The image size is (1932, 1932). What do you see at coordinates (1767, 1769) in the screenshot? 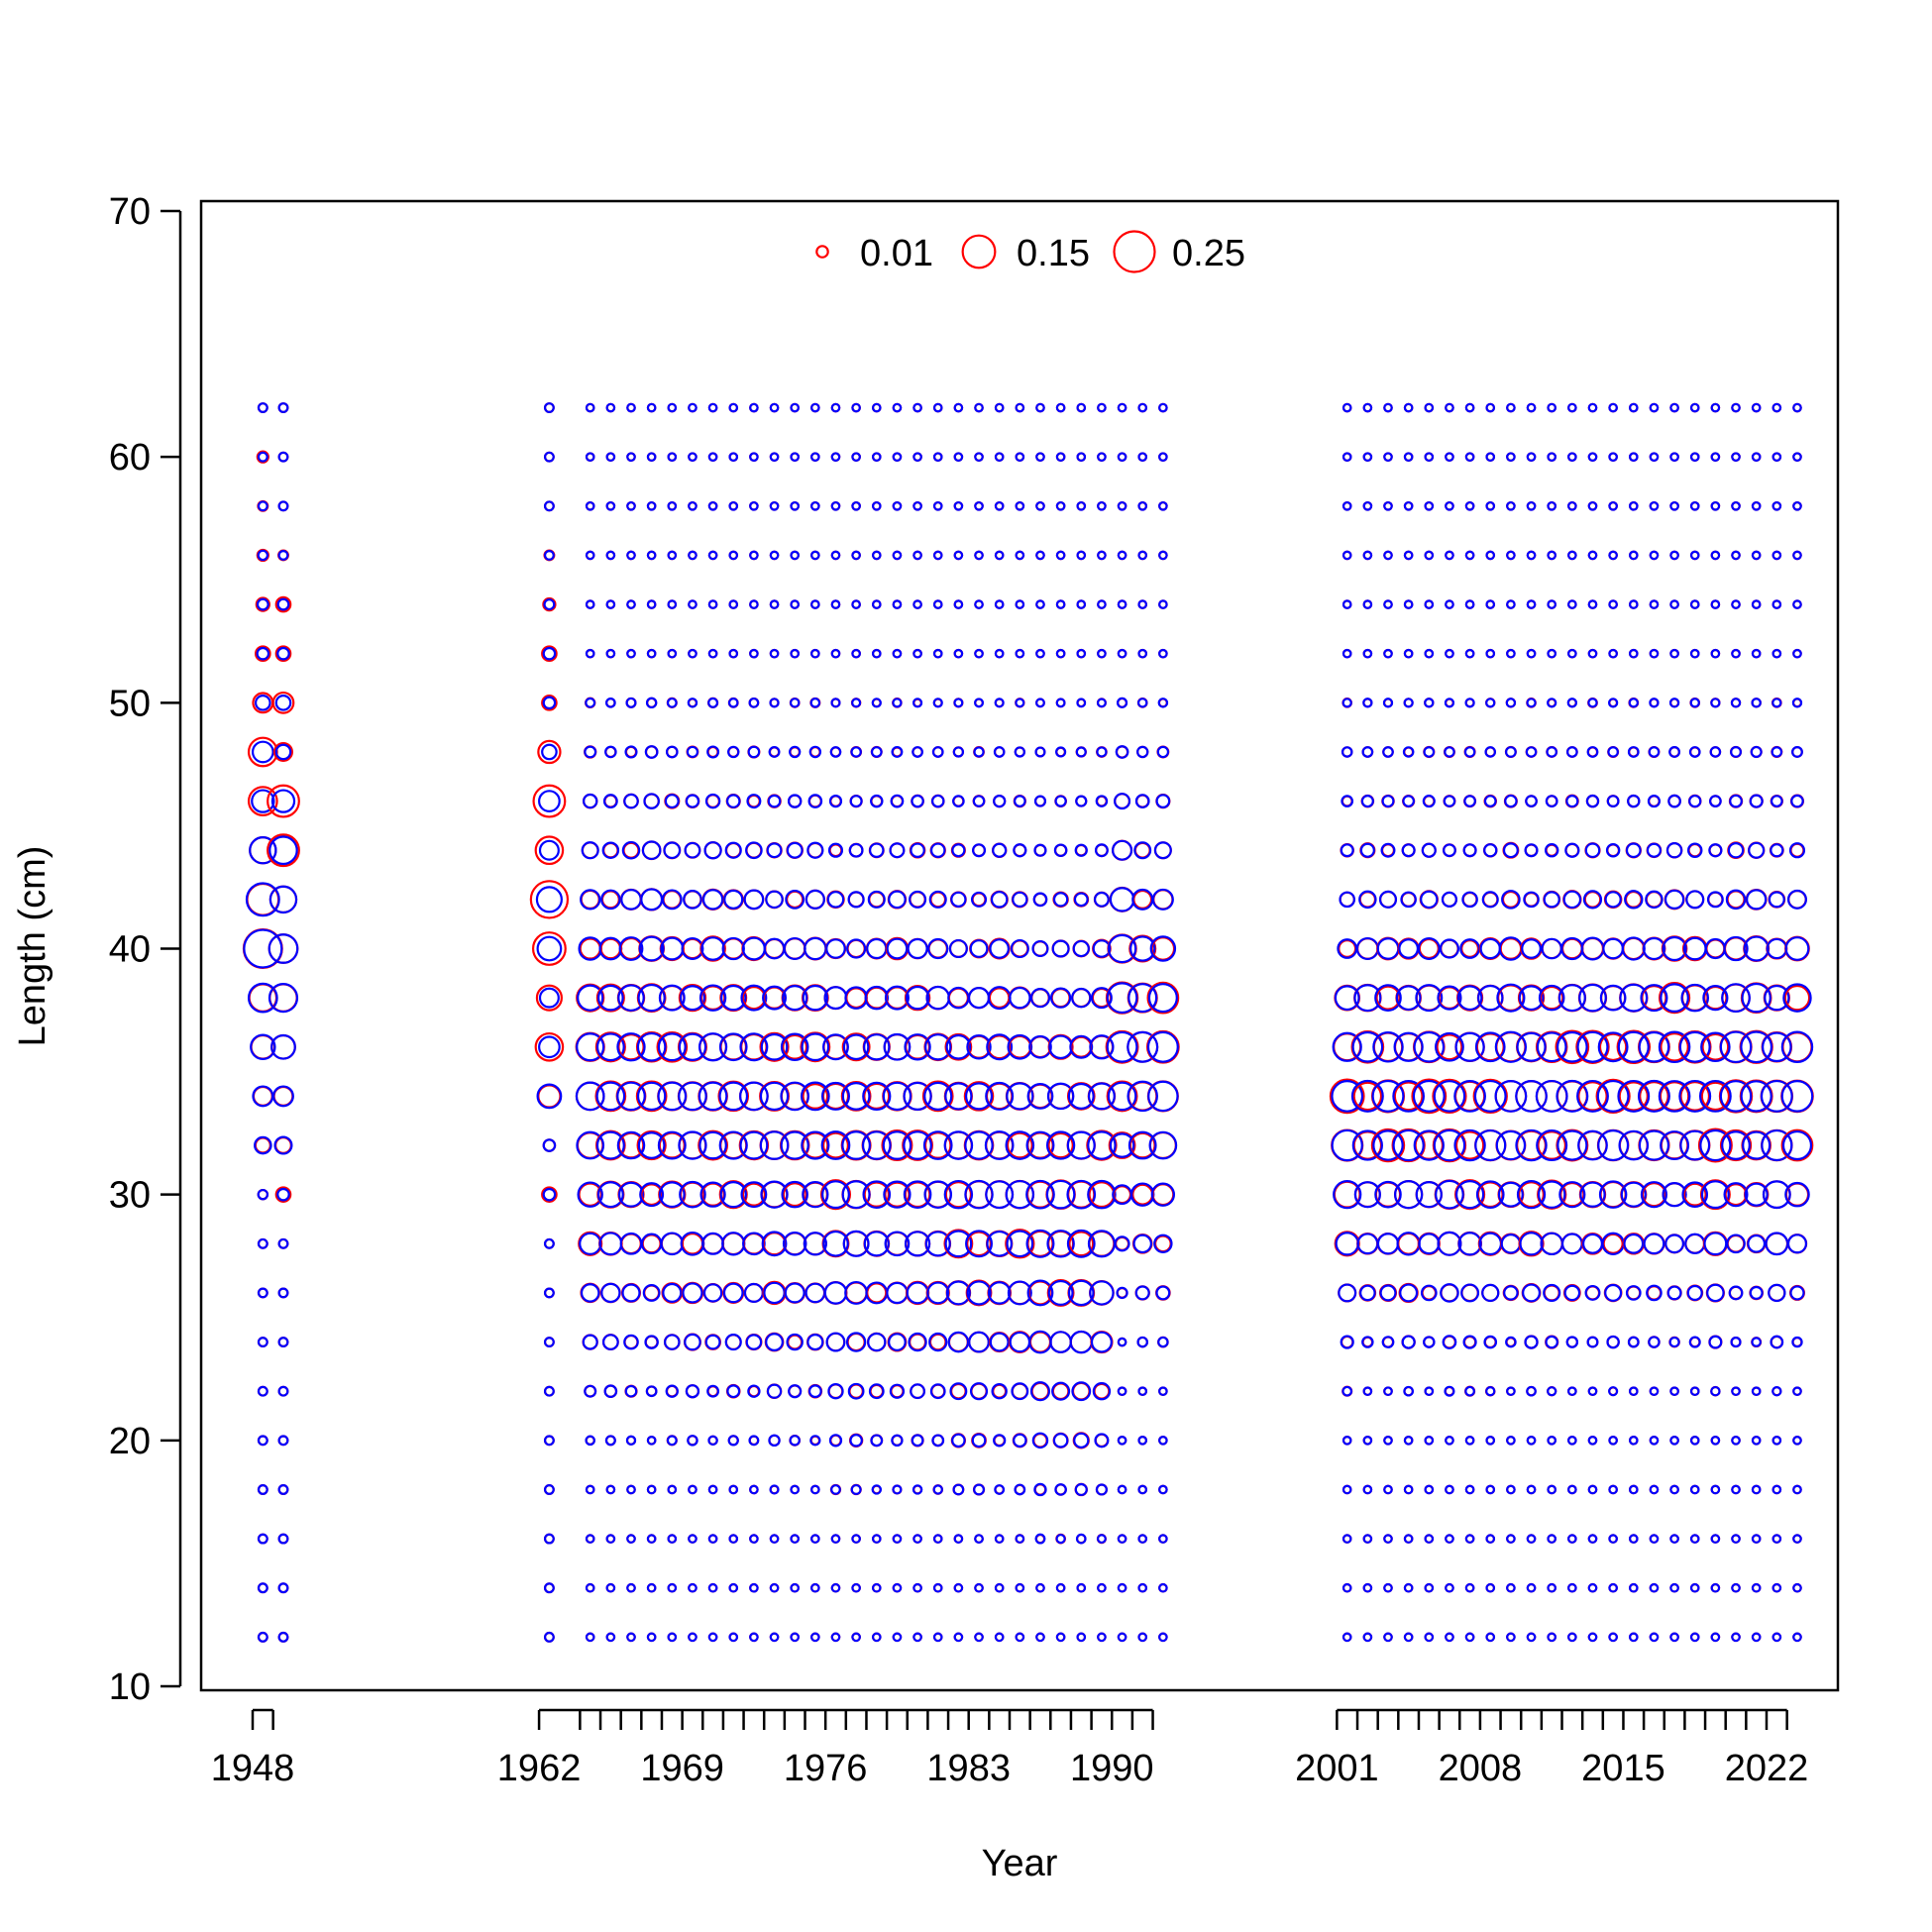
I see `x-tick-label: 2022` at bounding box center [1767, 1769].